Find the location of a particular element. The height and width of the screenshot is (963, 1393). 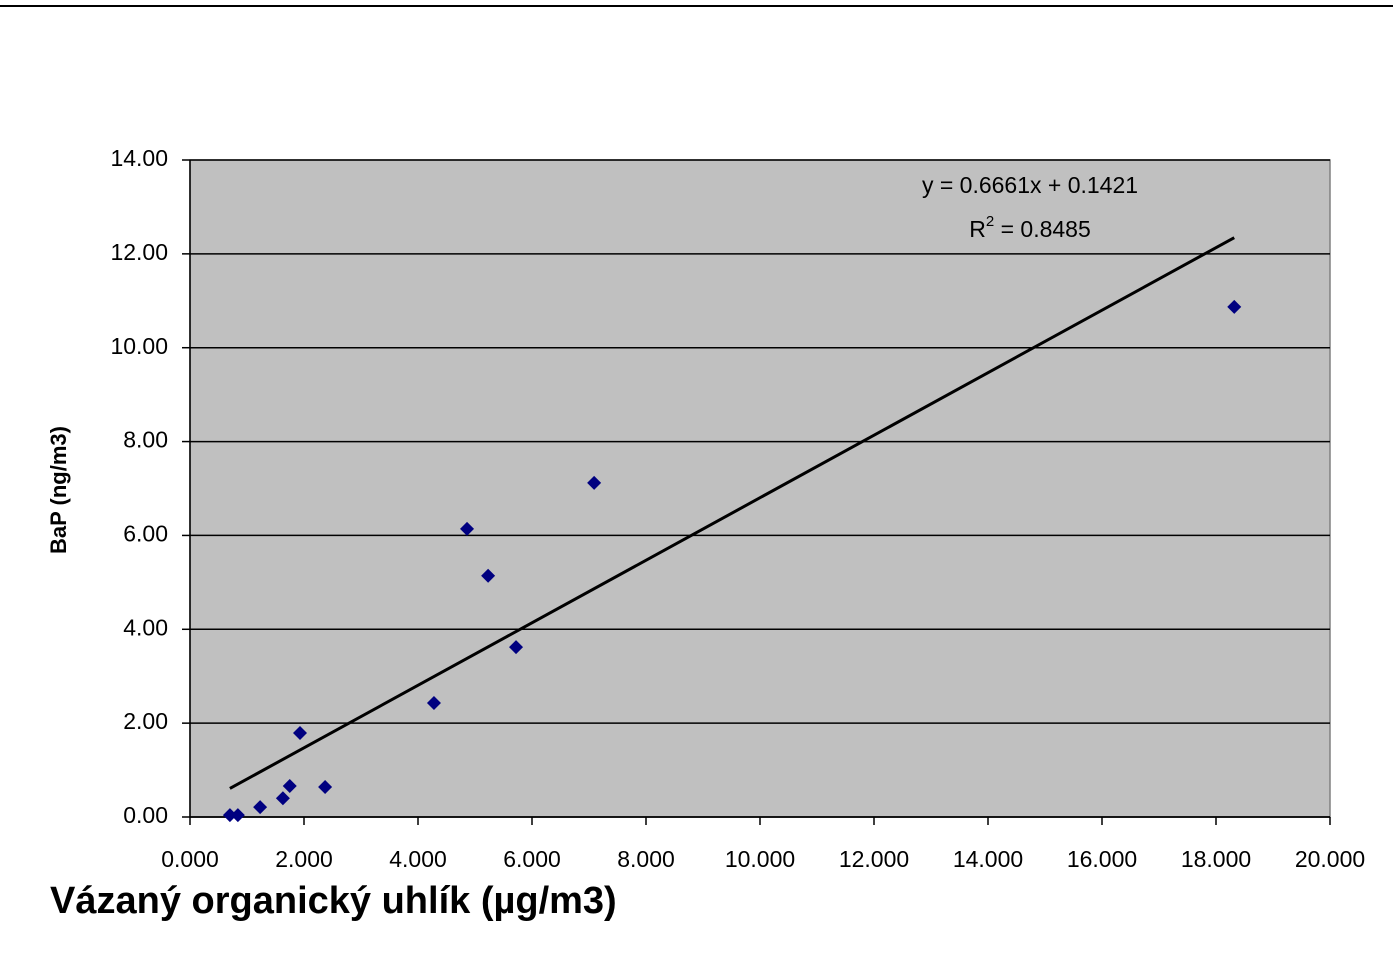

y-axis-title: BaP (ng/m3) is located at coordinates (58, 490).